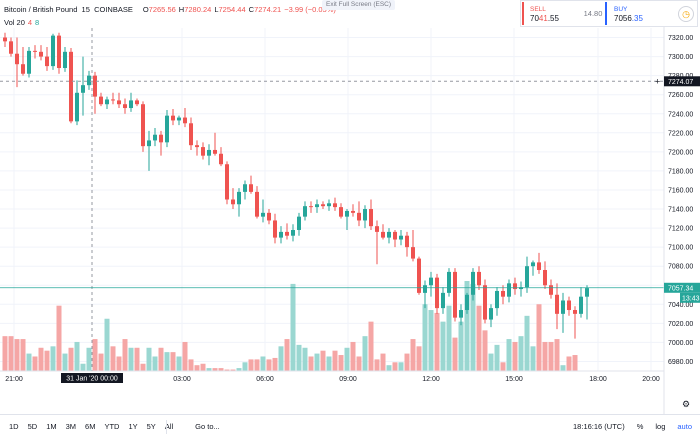 The width and height of the screenshot is (700, 438). Describe the element at coordinates (359, 5) in the screenshot. I see `exit-fullscreen-hint: Exit Full Screen (ESC)` at that location.